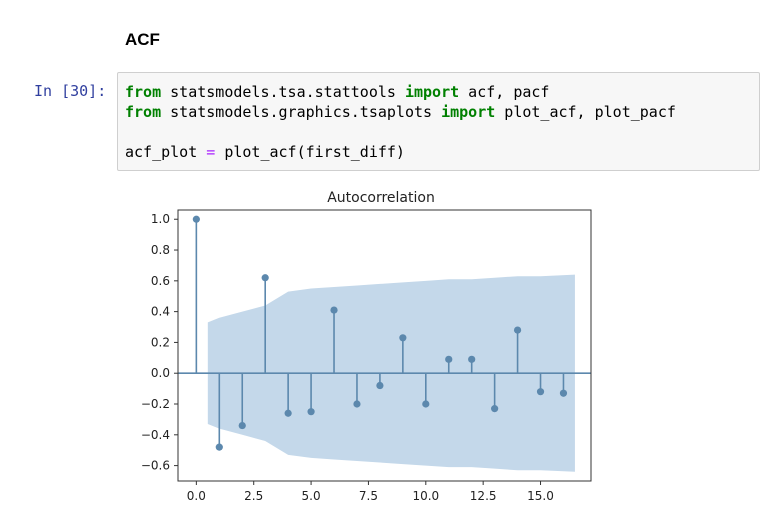  I want to click on code-text: statsmodels.tsa.stattools, so click(283, 92).